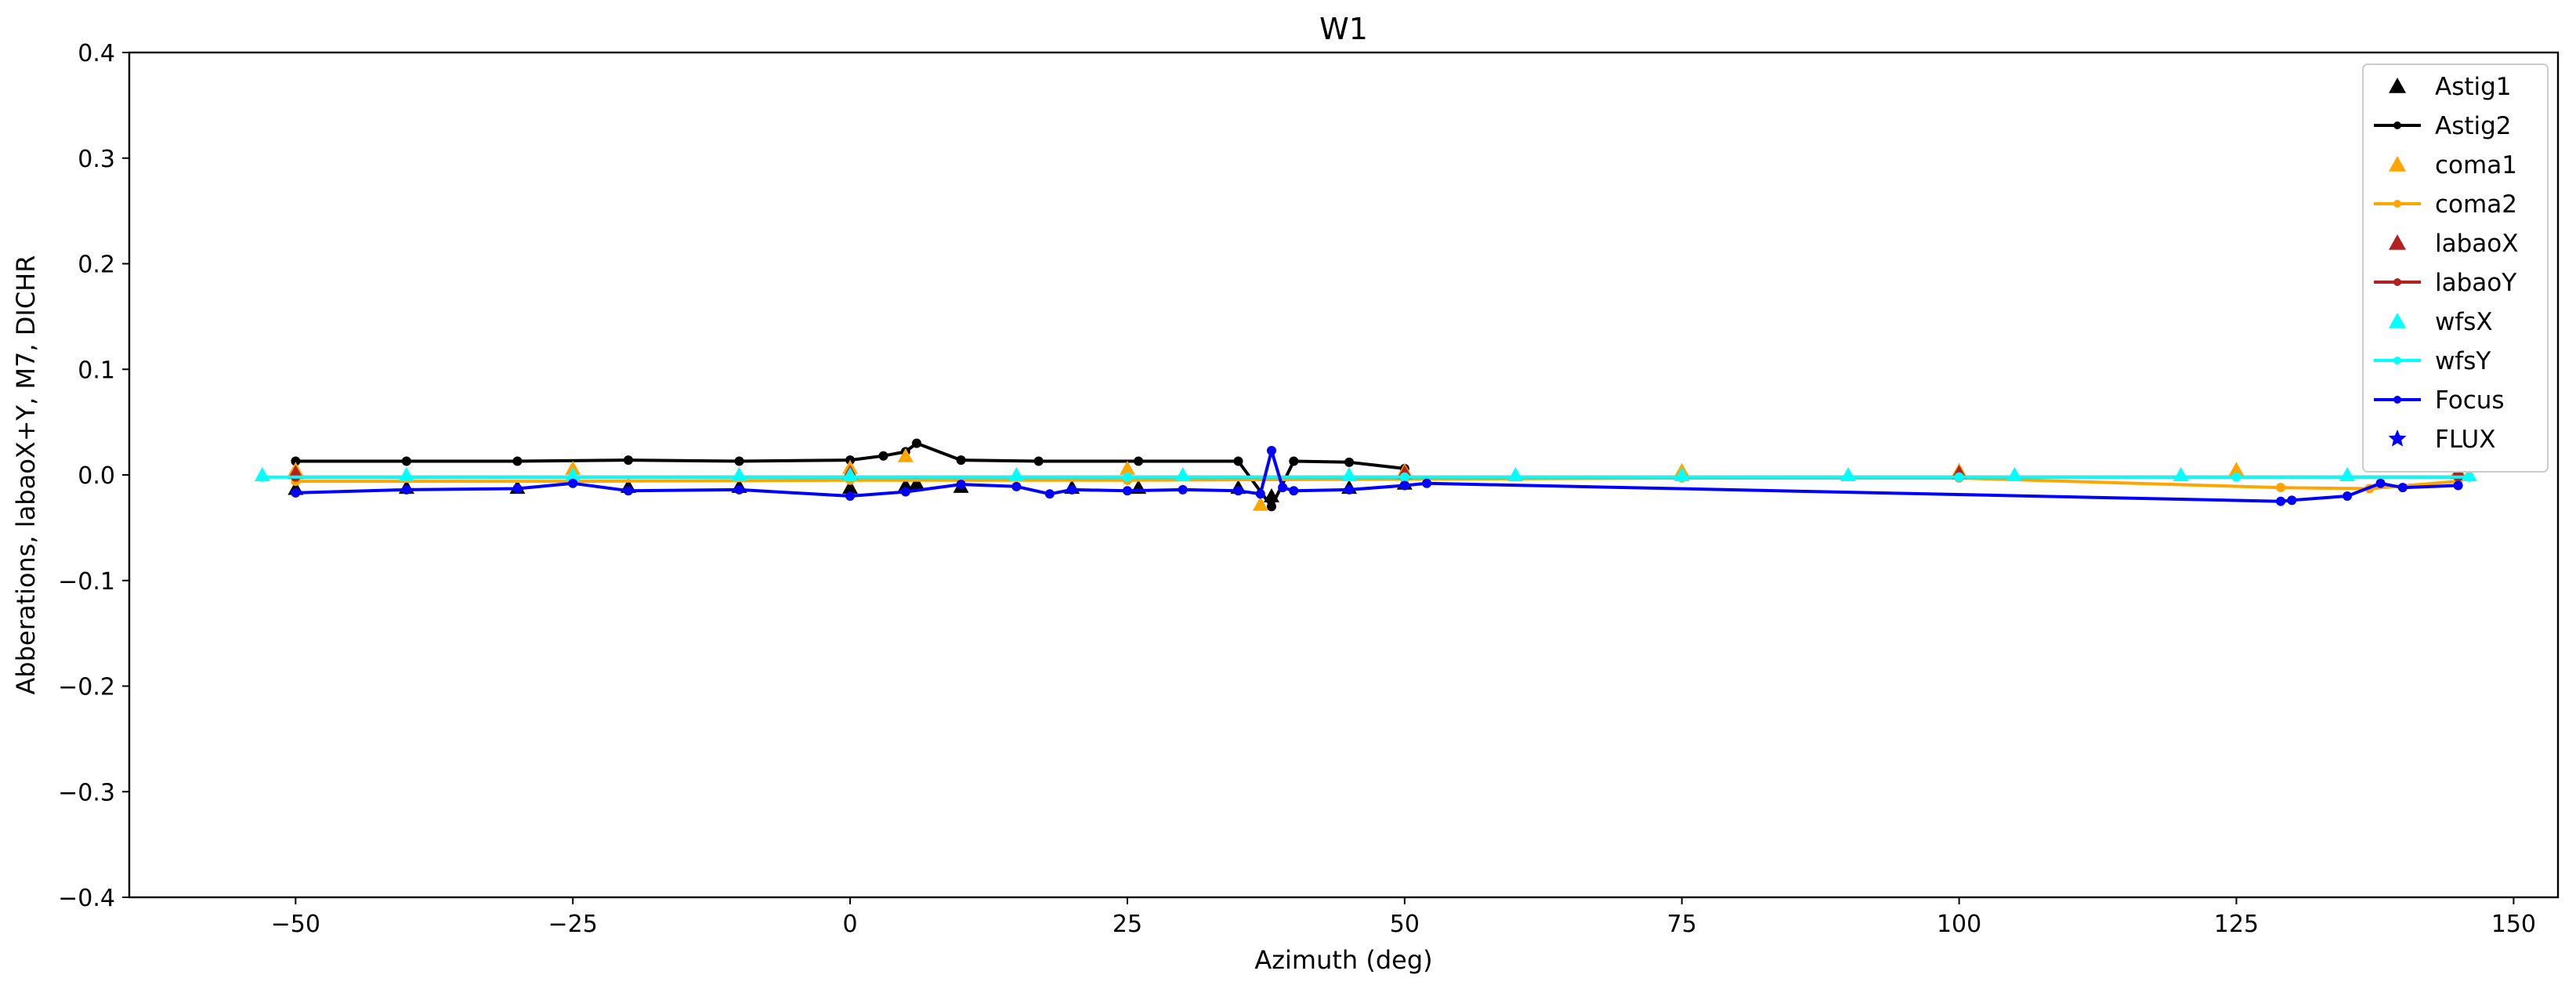 The image size is (2576, 989). Describe the element at coordinates (1682, 924) in the screenshot. I see `x-tick-label: 75` at that location.